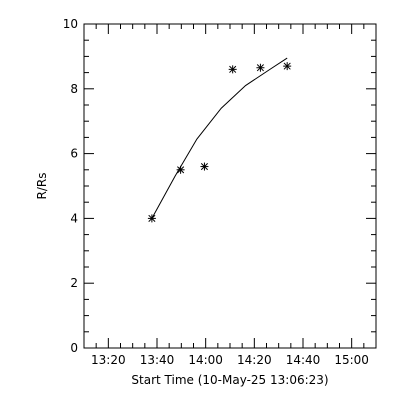  Describe the element at coordinates (205, 360) in the screenshot. I see `x-tick-label: 14:00` at that location.